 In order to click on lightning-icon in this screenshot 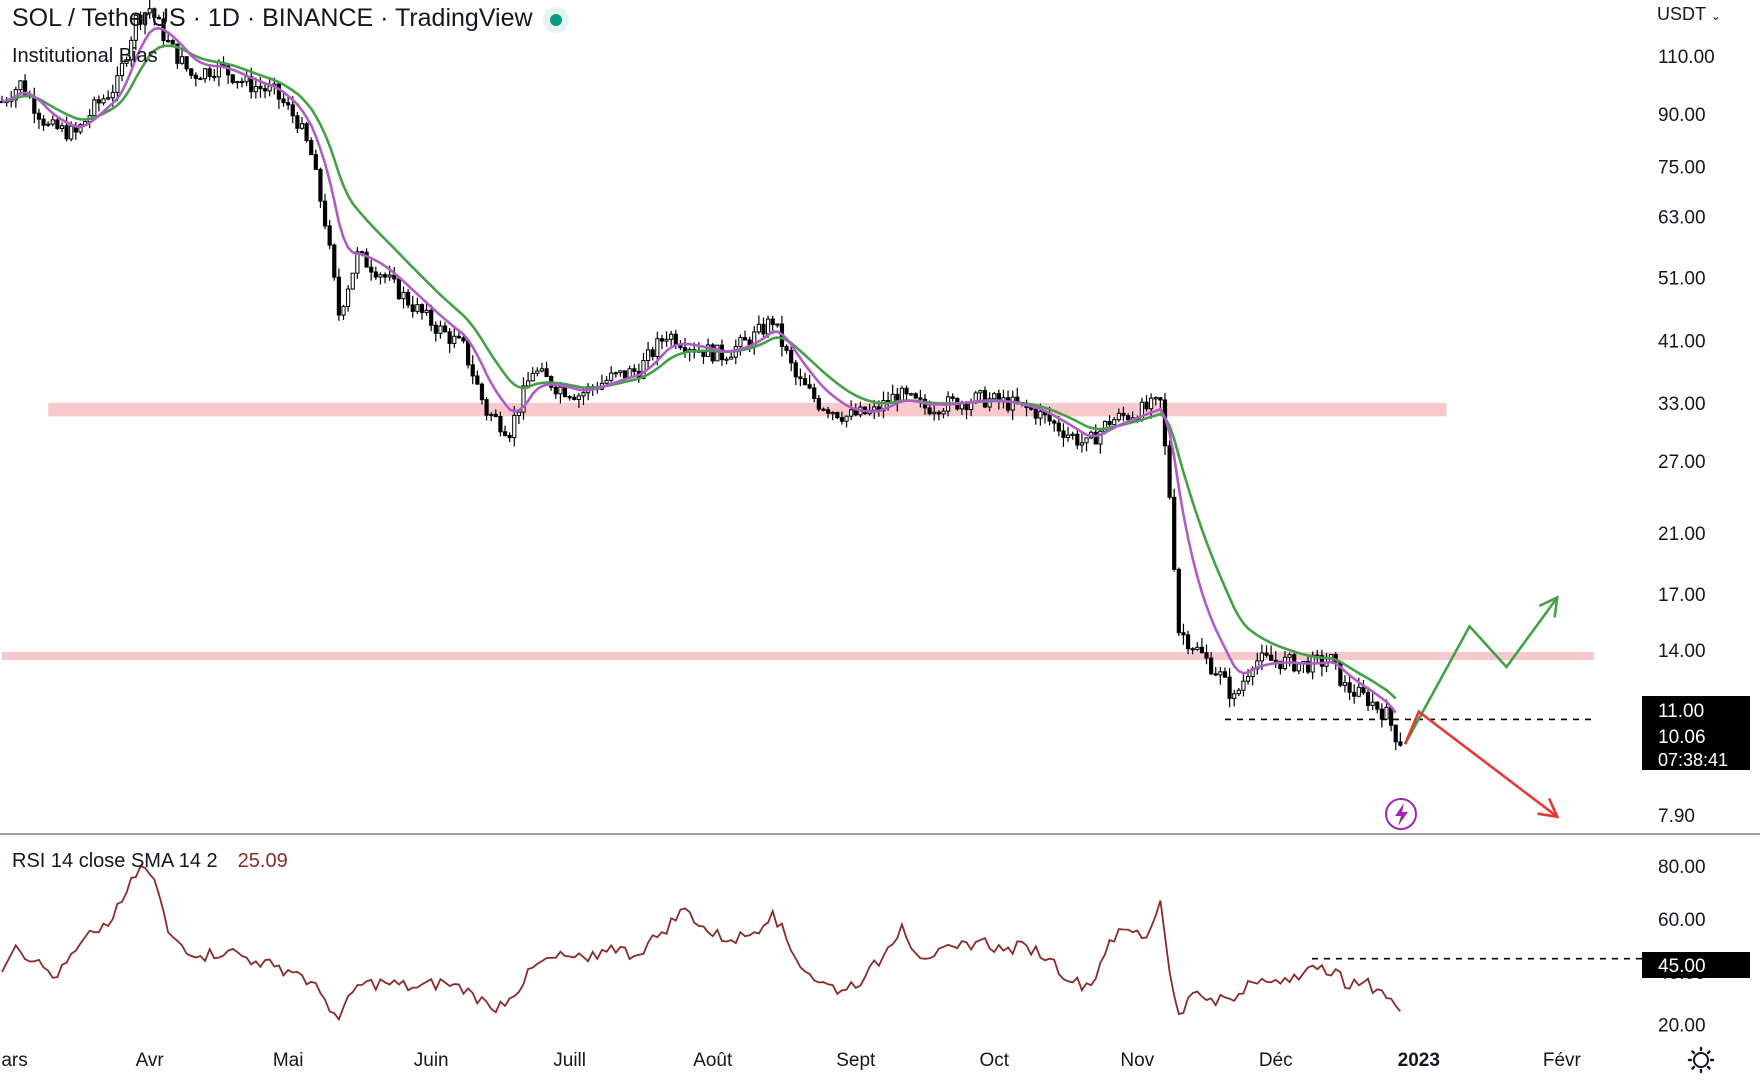, I will do `click(1401, 814)`.